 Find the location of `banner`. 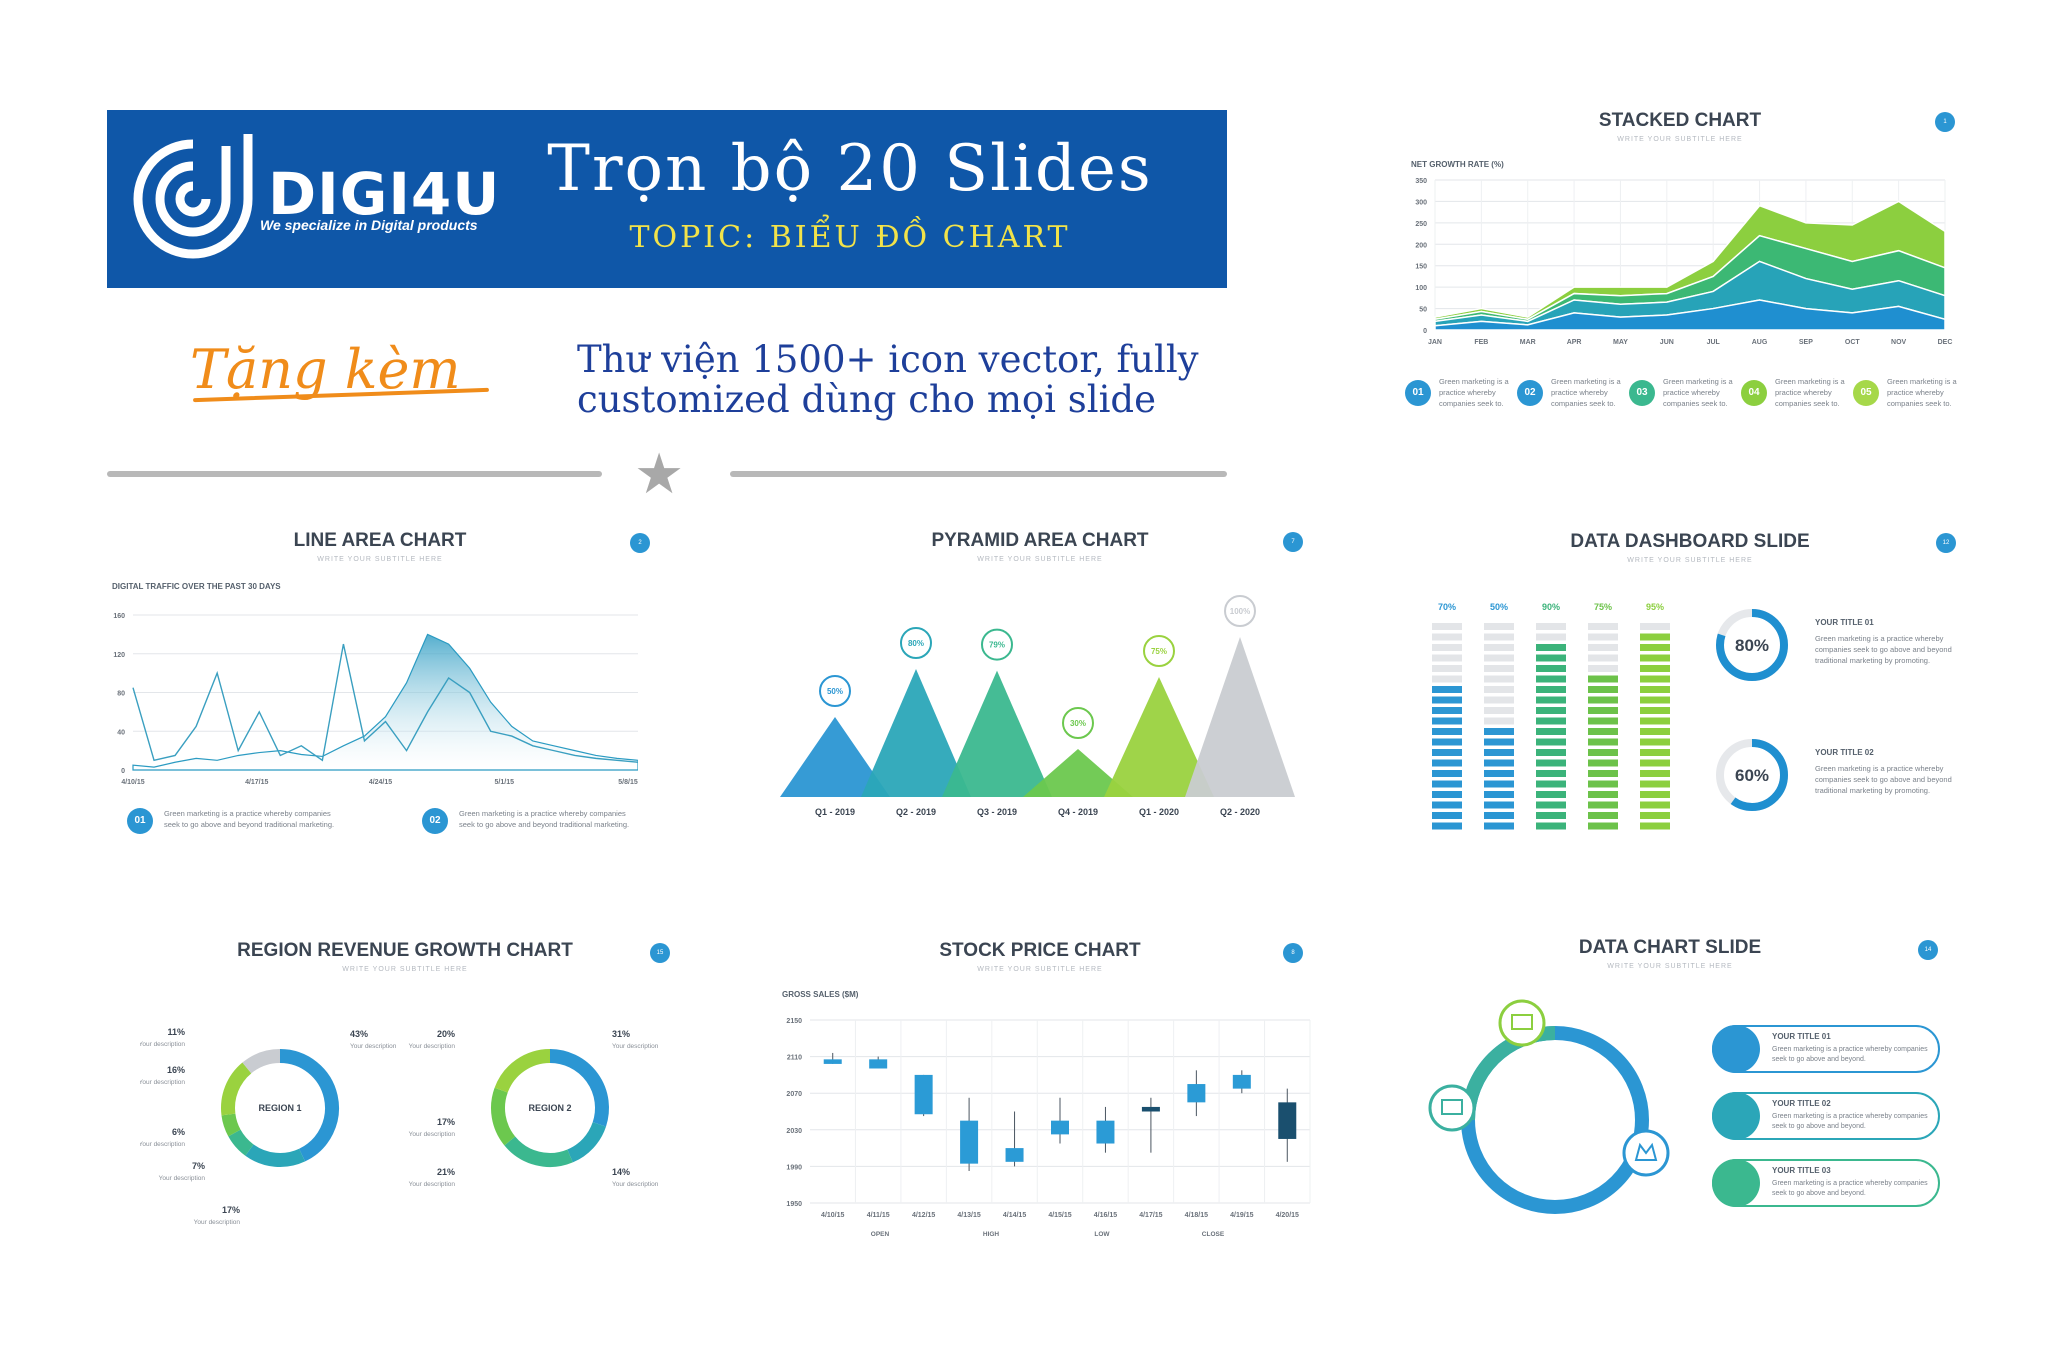

banner is located at coordinates (667, 199).